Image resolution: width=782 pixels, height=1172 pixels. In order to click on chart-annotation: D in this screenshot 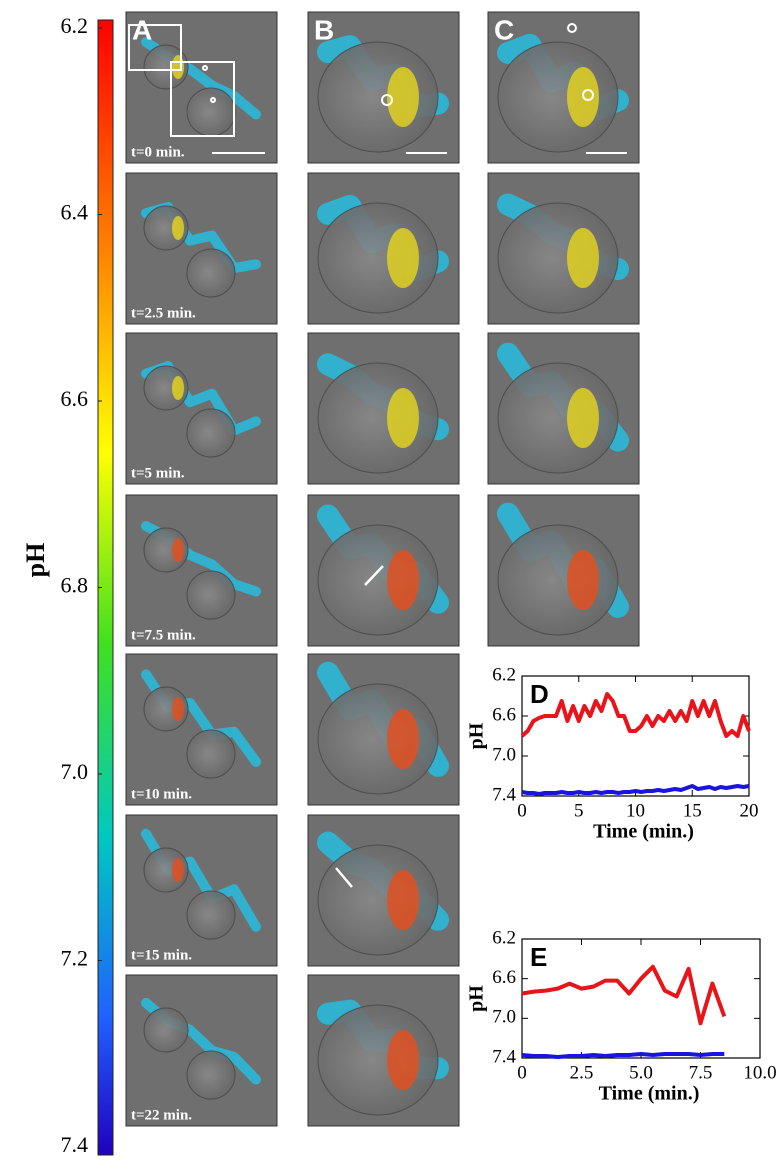, I will do `click(539, 694)`.